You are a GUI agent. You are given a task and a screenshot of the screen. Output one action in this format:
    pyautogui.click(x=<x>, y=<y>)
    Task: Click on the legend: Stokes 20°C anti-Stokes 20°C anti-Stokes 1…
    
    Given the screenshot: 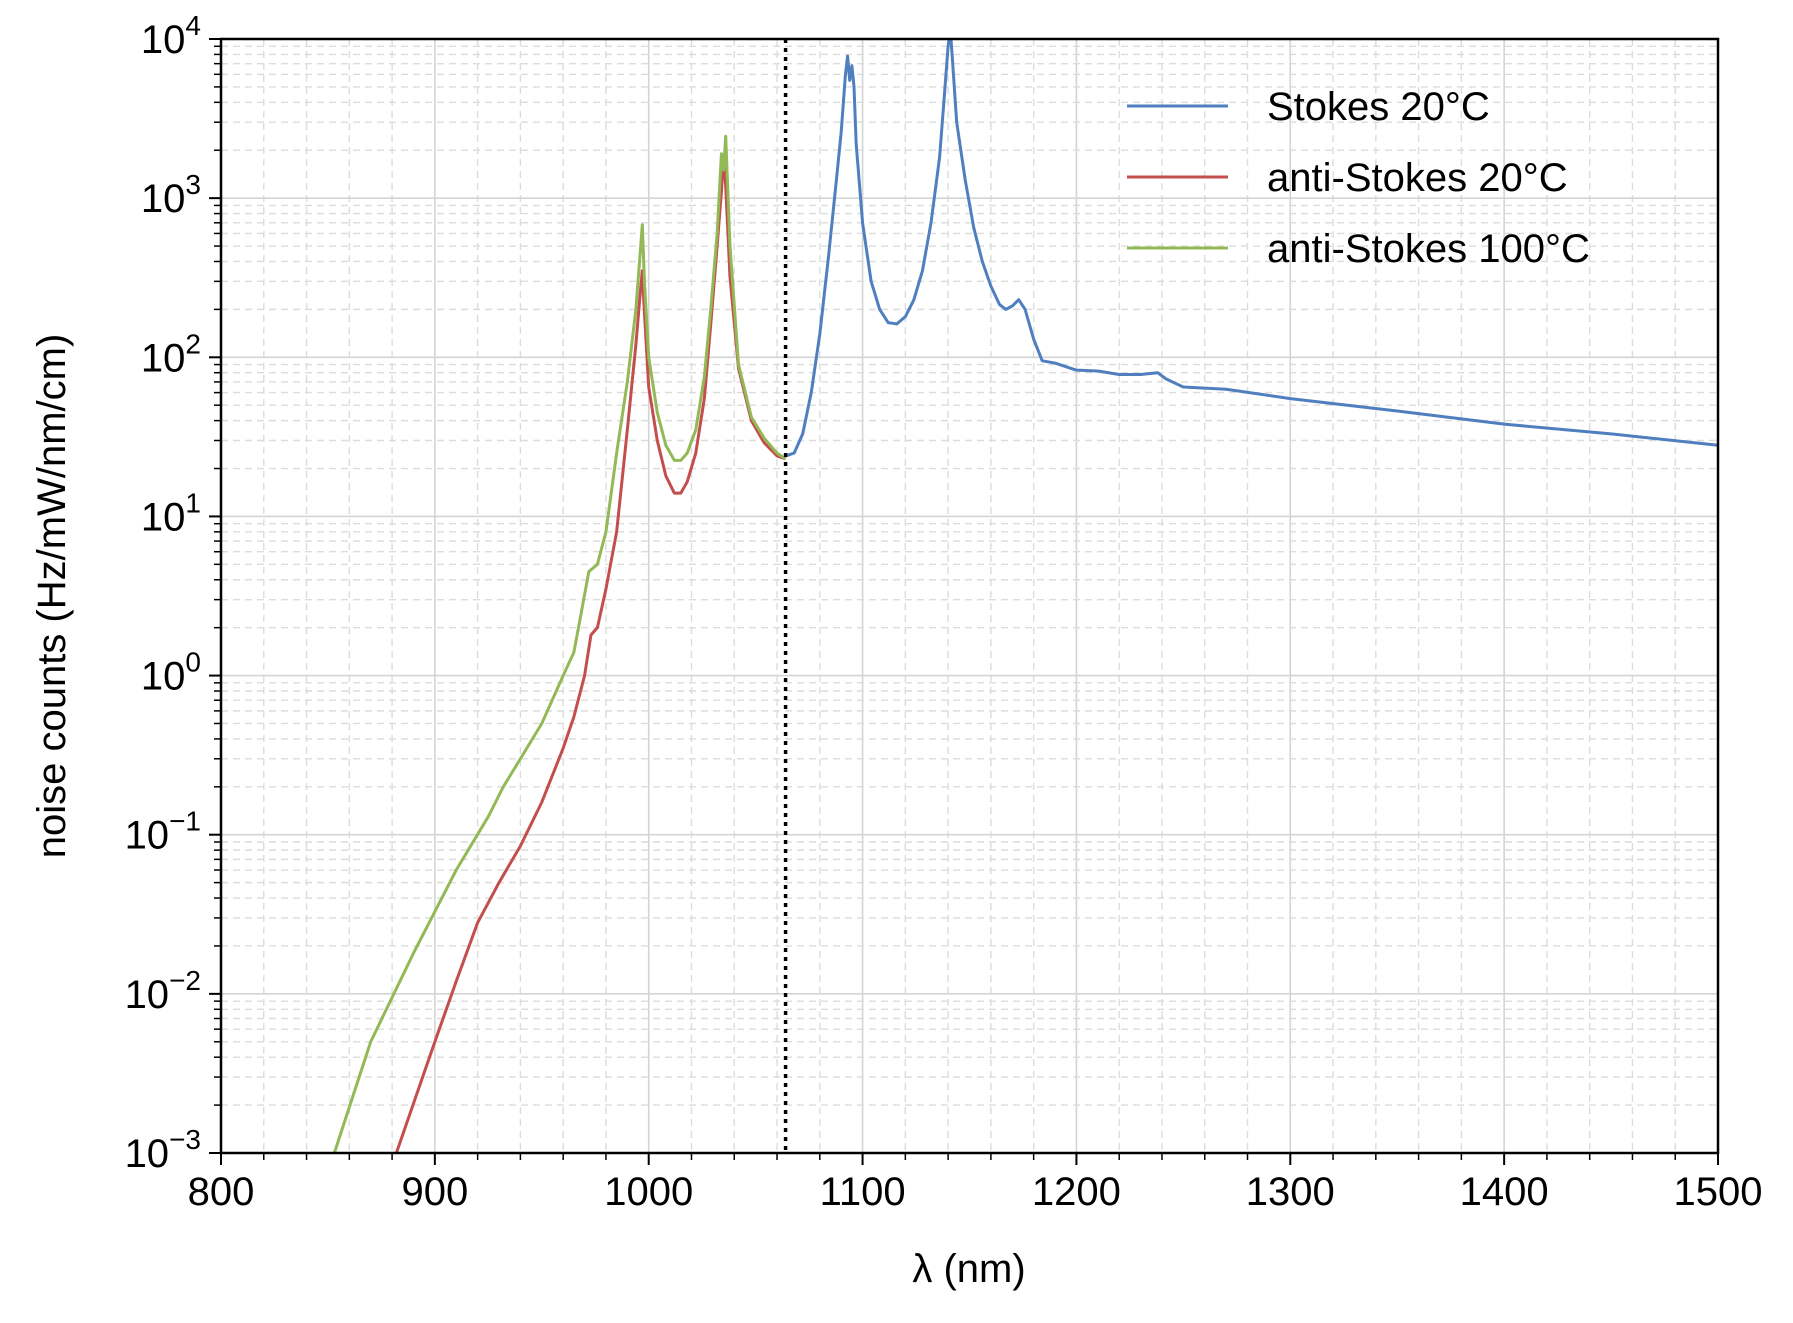 What is the action you would take?
    pyautogui.click(x=1358, y=178)
    